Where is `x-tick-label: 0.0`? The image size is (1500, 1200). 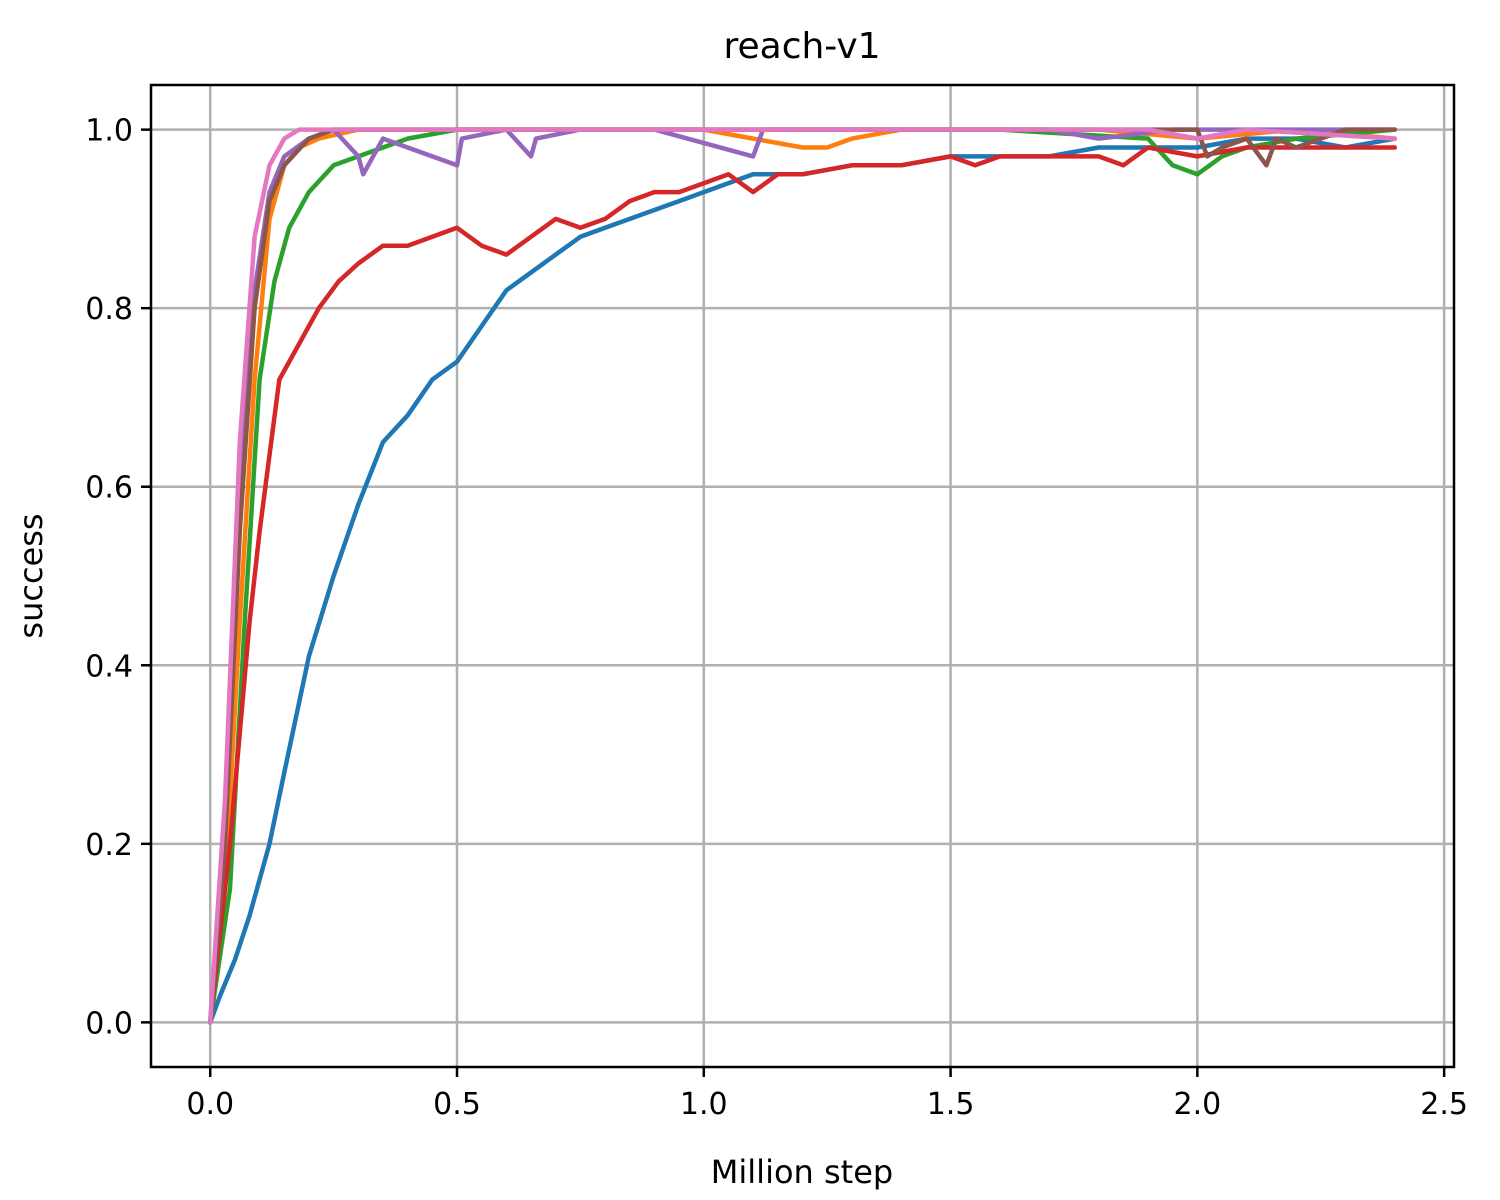 x-tick-label: 0.0 is located at coordinates (210, 1104).